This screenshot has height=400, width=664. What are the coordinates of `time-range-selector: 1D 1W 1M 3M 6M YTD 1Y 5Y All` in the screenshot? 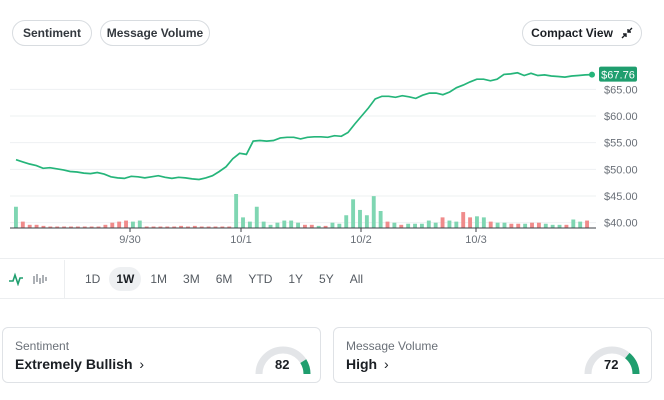 It's located at (224, 279).